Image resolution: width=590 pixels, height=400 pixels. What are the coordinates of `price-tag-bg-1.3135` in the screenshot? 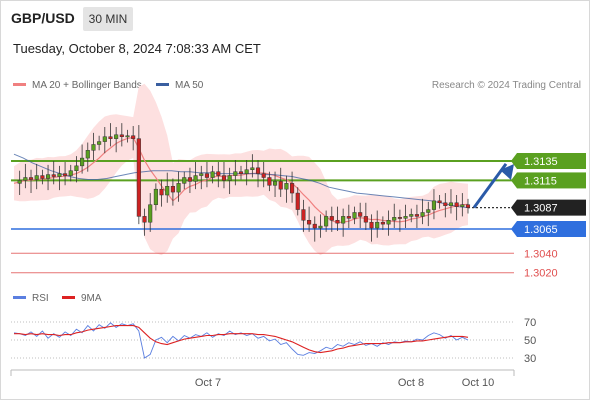 It's located at (551, 161).